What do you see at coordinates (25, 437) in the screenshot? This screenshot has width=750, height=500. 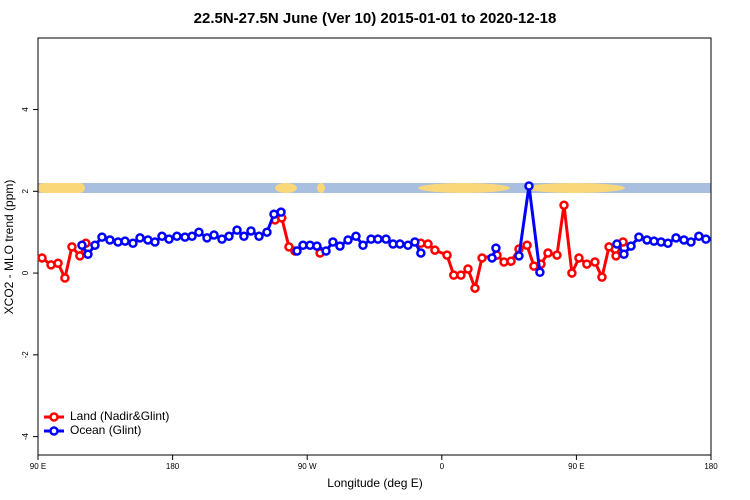 I see `y-tick-label: -4` at bounding box center [25, 437].